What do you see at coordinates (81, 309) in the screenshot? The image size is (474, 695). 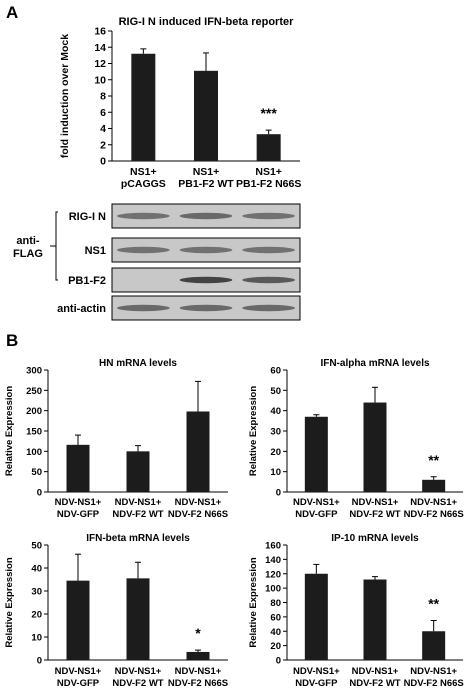 I see `blot-row-label: anti-actin` at bounding box center [81, 309].